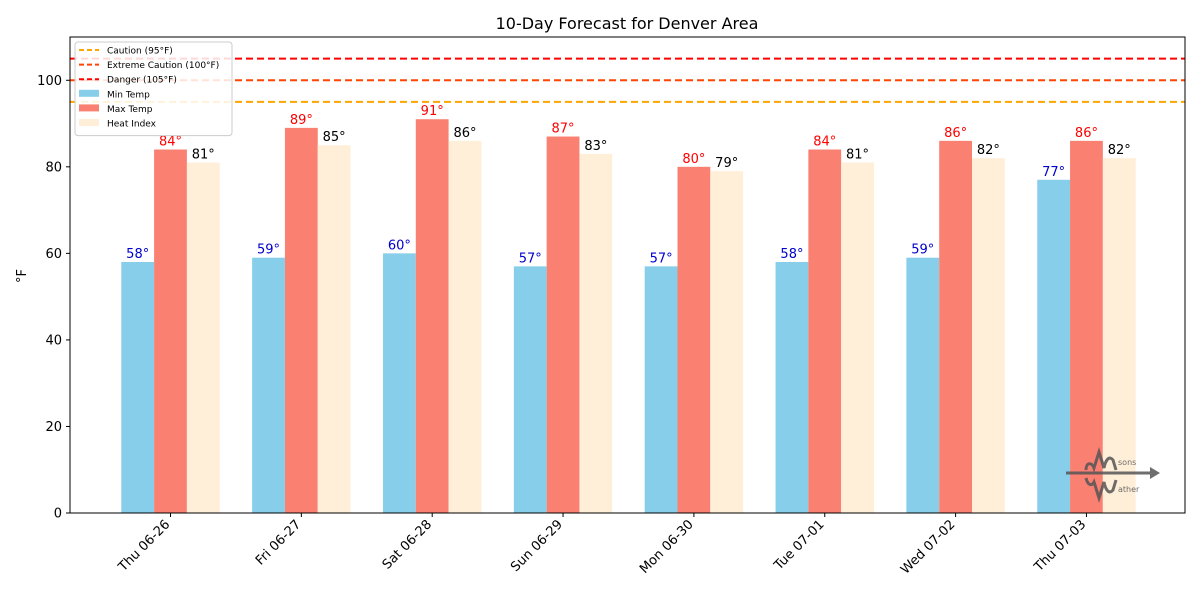  I want to click on bar-label-0-7: 77°, so click(1053, 172).